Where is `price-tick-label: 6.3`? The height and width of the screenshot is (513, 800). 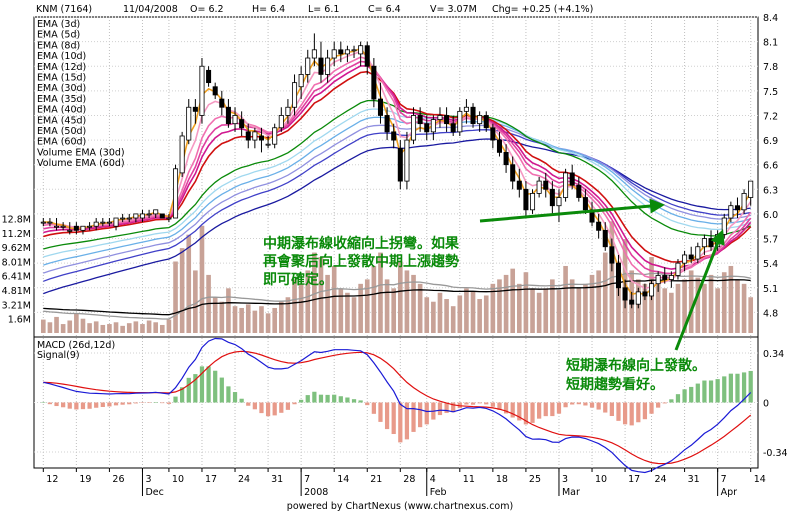
price-tick-label: 6.3 is located at coordinates (770, 190).